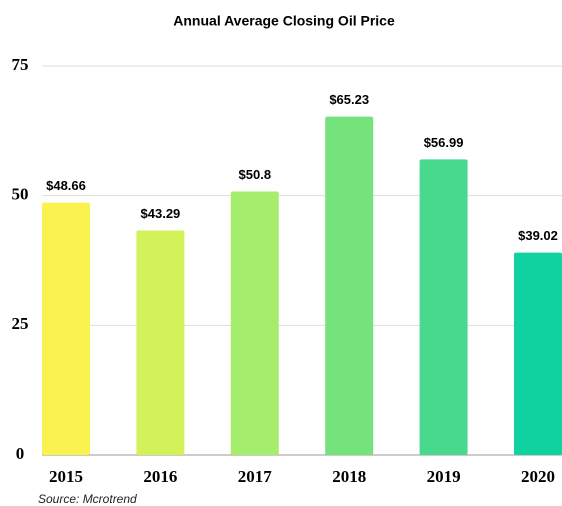 This screenshot has width=562, height=506. Describe the element at coordinates (20, 64) in the screenshot. I see `y-tick-label: 75` at that location.